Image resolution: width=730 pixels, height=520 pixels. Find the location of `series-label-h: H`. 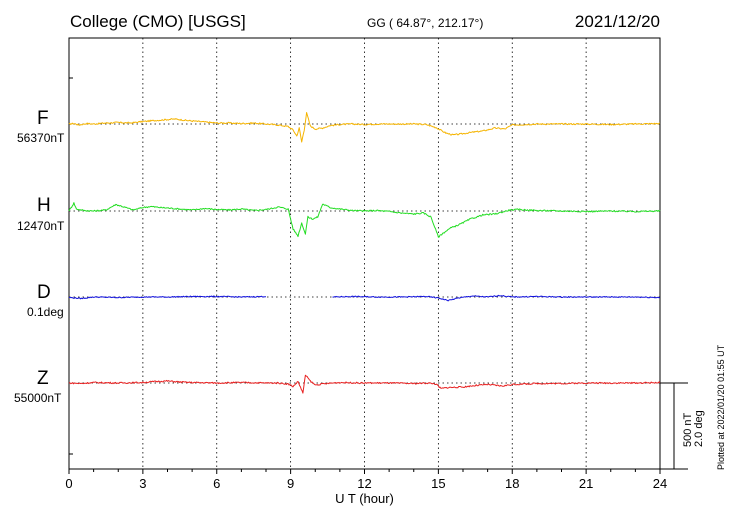

series-label-h: H is located at coordinates (44, 205).